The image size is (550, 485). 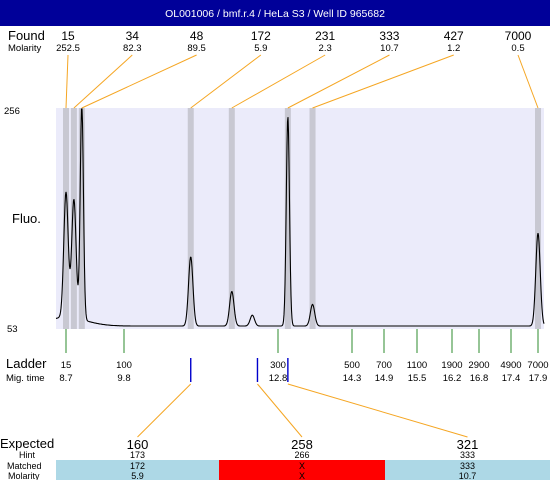 I want to click on expected-matched-label: 172, so click(x=137, y=466).